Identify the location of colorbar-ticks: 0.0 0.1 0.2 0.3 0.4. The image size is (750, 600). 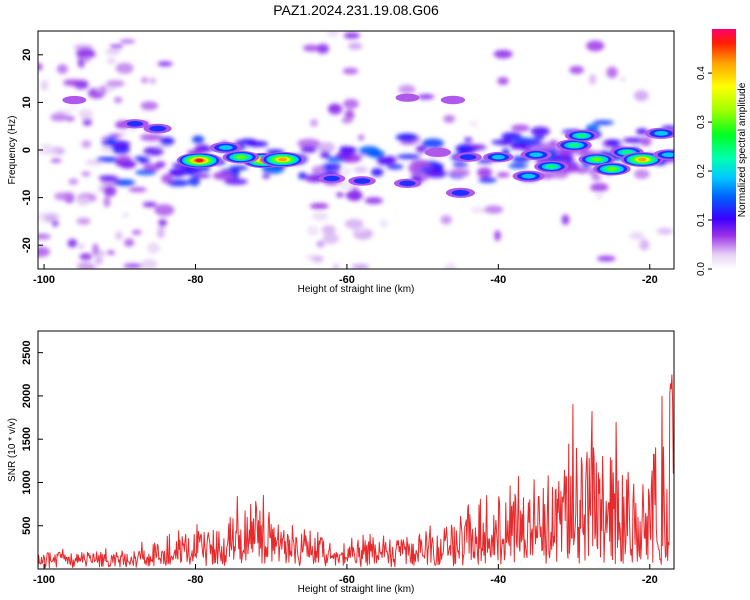
(704, 171).